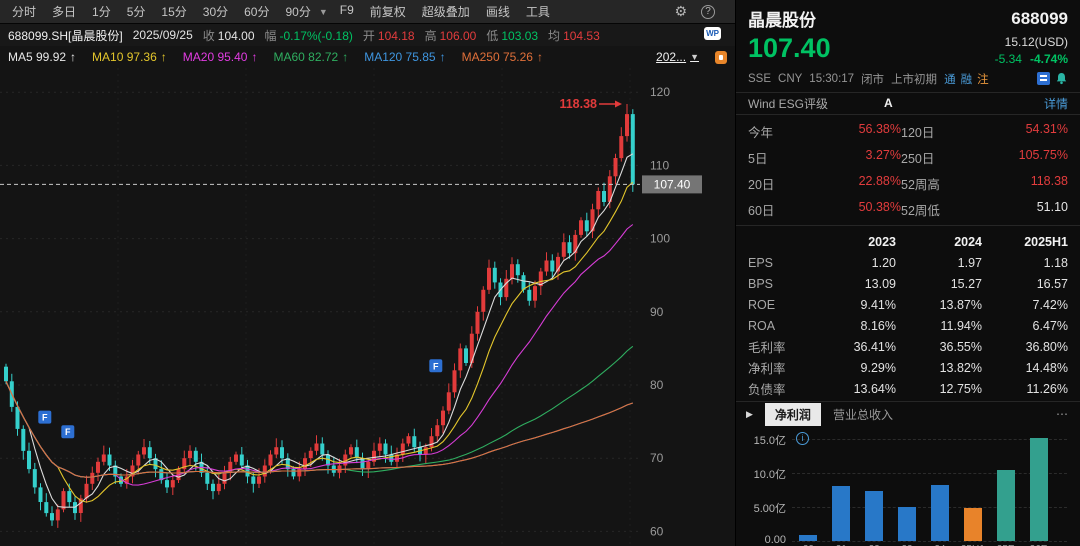 This screenshot has height=546, width=1080. What do you see at coordinates (306, 57) in the screenshot?
I see `ma-value: MA60 82.72` at bounding box center [306, 57].